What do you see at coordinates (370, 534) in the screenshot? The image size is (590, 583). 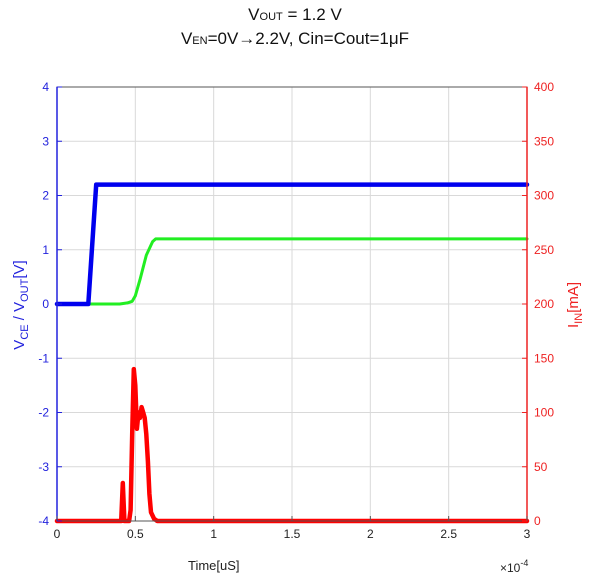 I see `x-tick-label: 2` at bounding box center [370, 534].